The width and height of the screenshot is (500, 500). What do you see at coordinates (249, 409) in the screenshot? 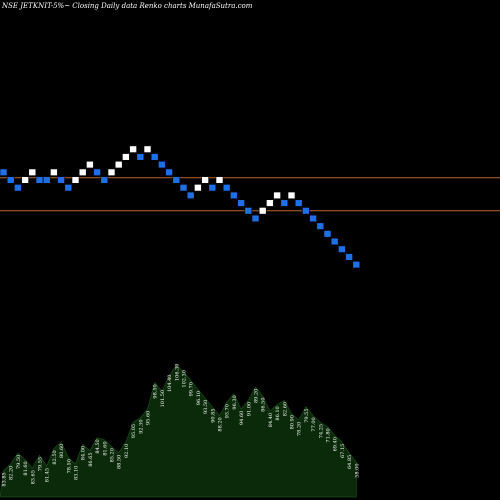
I see `price-label: 91.00` at bounding box center [249, 409].